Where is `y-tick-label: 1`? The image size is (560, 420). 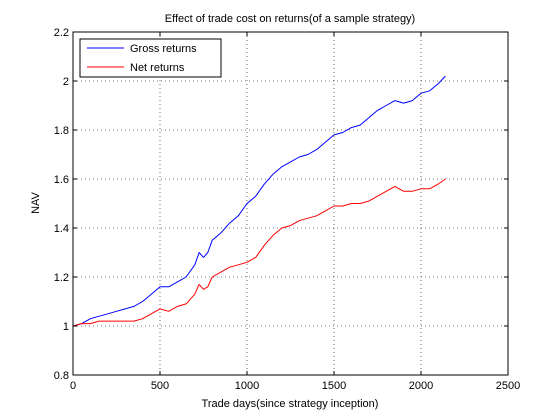 y-tick-label: 1 is located at coordinates (66, 327).